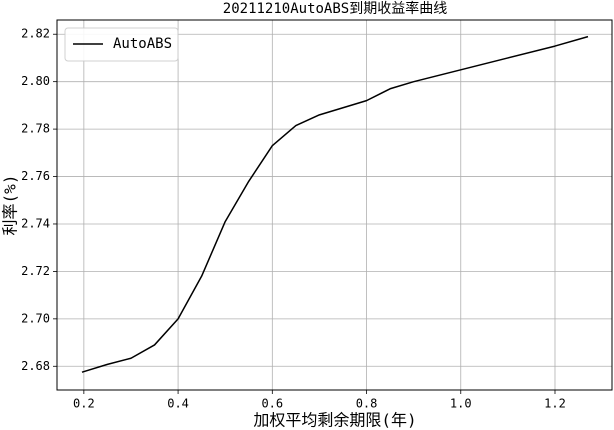  Describe the element at coordinates (35, 223) in the screenshot. I see `y-tick-label: 2.74` at that location.